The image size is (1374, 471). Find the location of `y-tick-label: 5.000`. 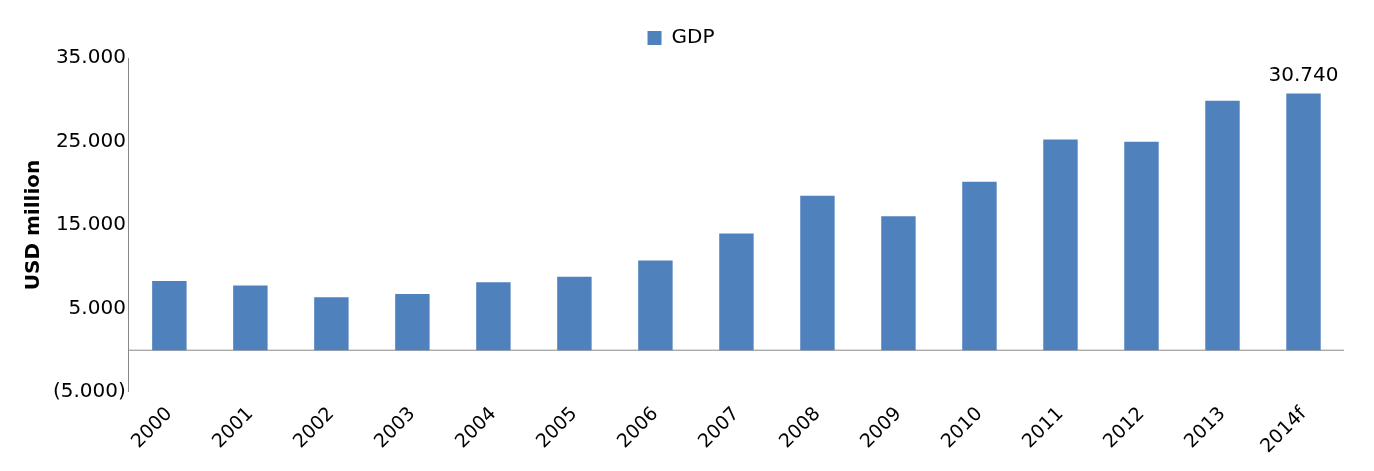

y-tick-label: 5.000 is located at coordinates (97, 306).